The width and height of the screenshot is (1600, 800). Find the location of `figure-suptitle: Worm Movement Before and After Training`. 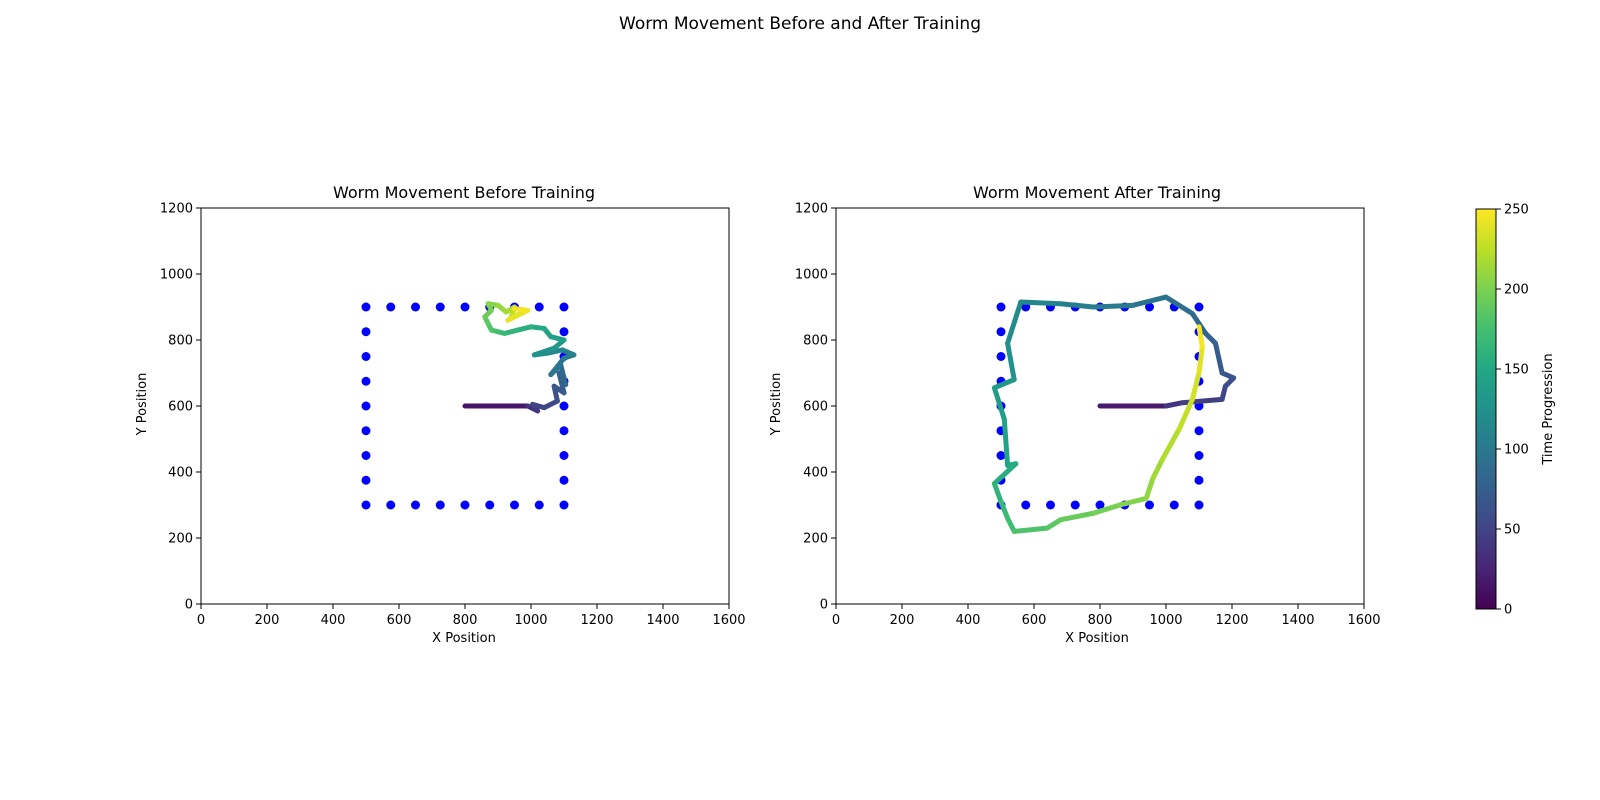

figure-suptitle: Worm Movement Before and After Training is located at coordinates (800, 24).